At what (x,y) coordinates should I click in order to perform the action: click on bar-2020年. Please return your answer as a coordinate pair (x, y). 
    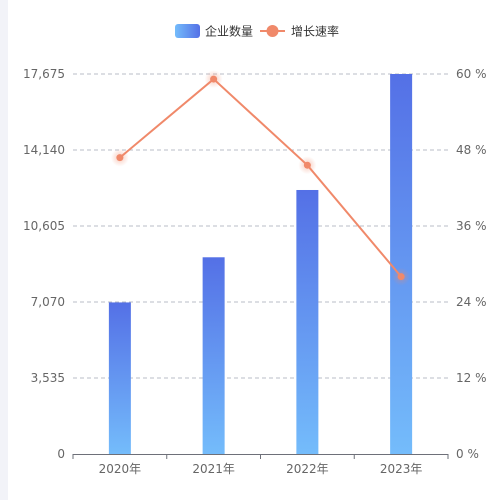
    Looking at the image, I should click on (119, 378).